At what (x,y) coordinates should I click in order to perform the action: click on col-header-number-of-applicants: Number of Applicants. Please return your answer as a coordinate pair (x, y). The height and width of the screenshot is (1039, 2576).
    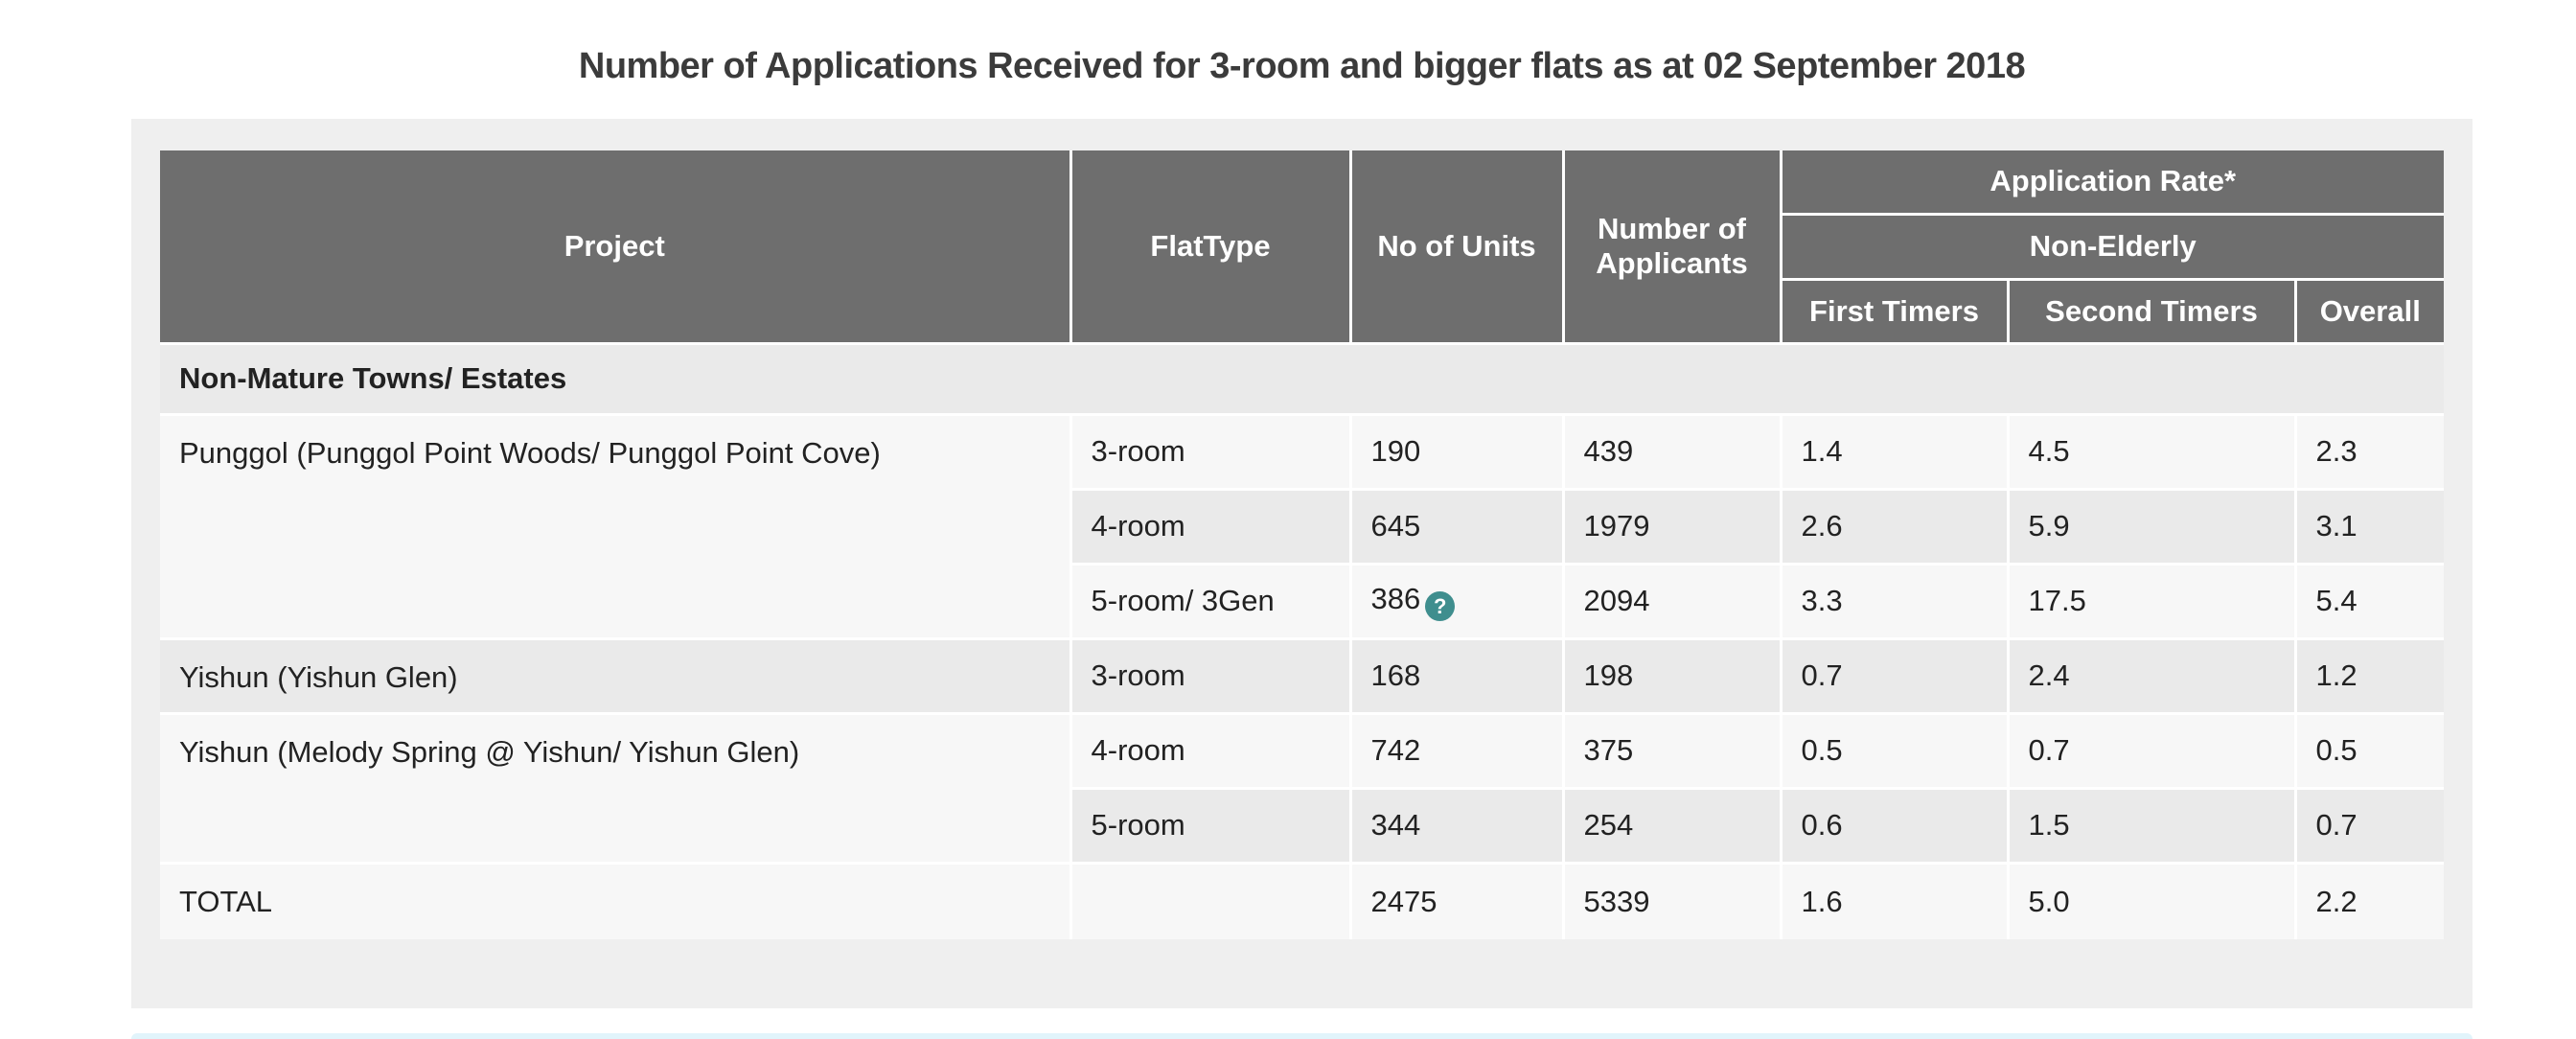
    Looking at the image, I should click on (1671, 247).